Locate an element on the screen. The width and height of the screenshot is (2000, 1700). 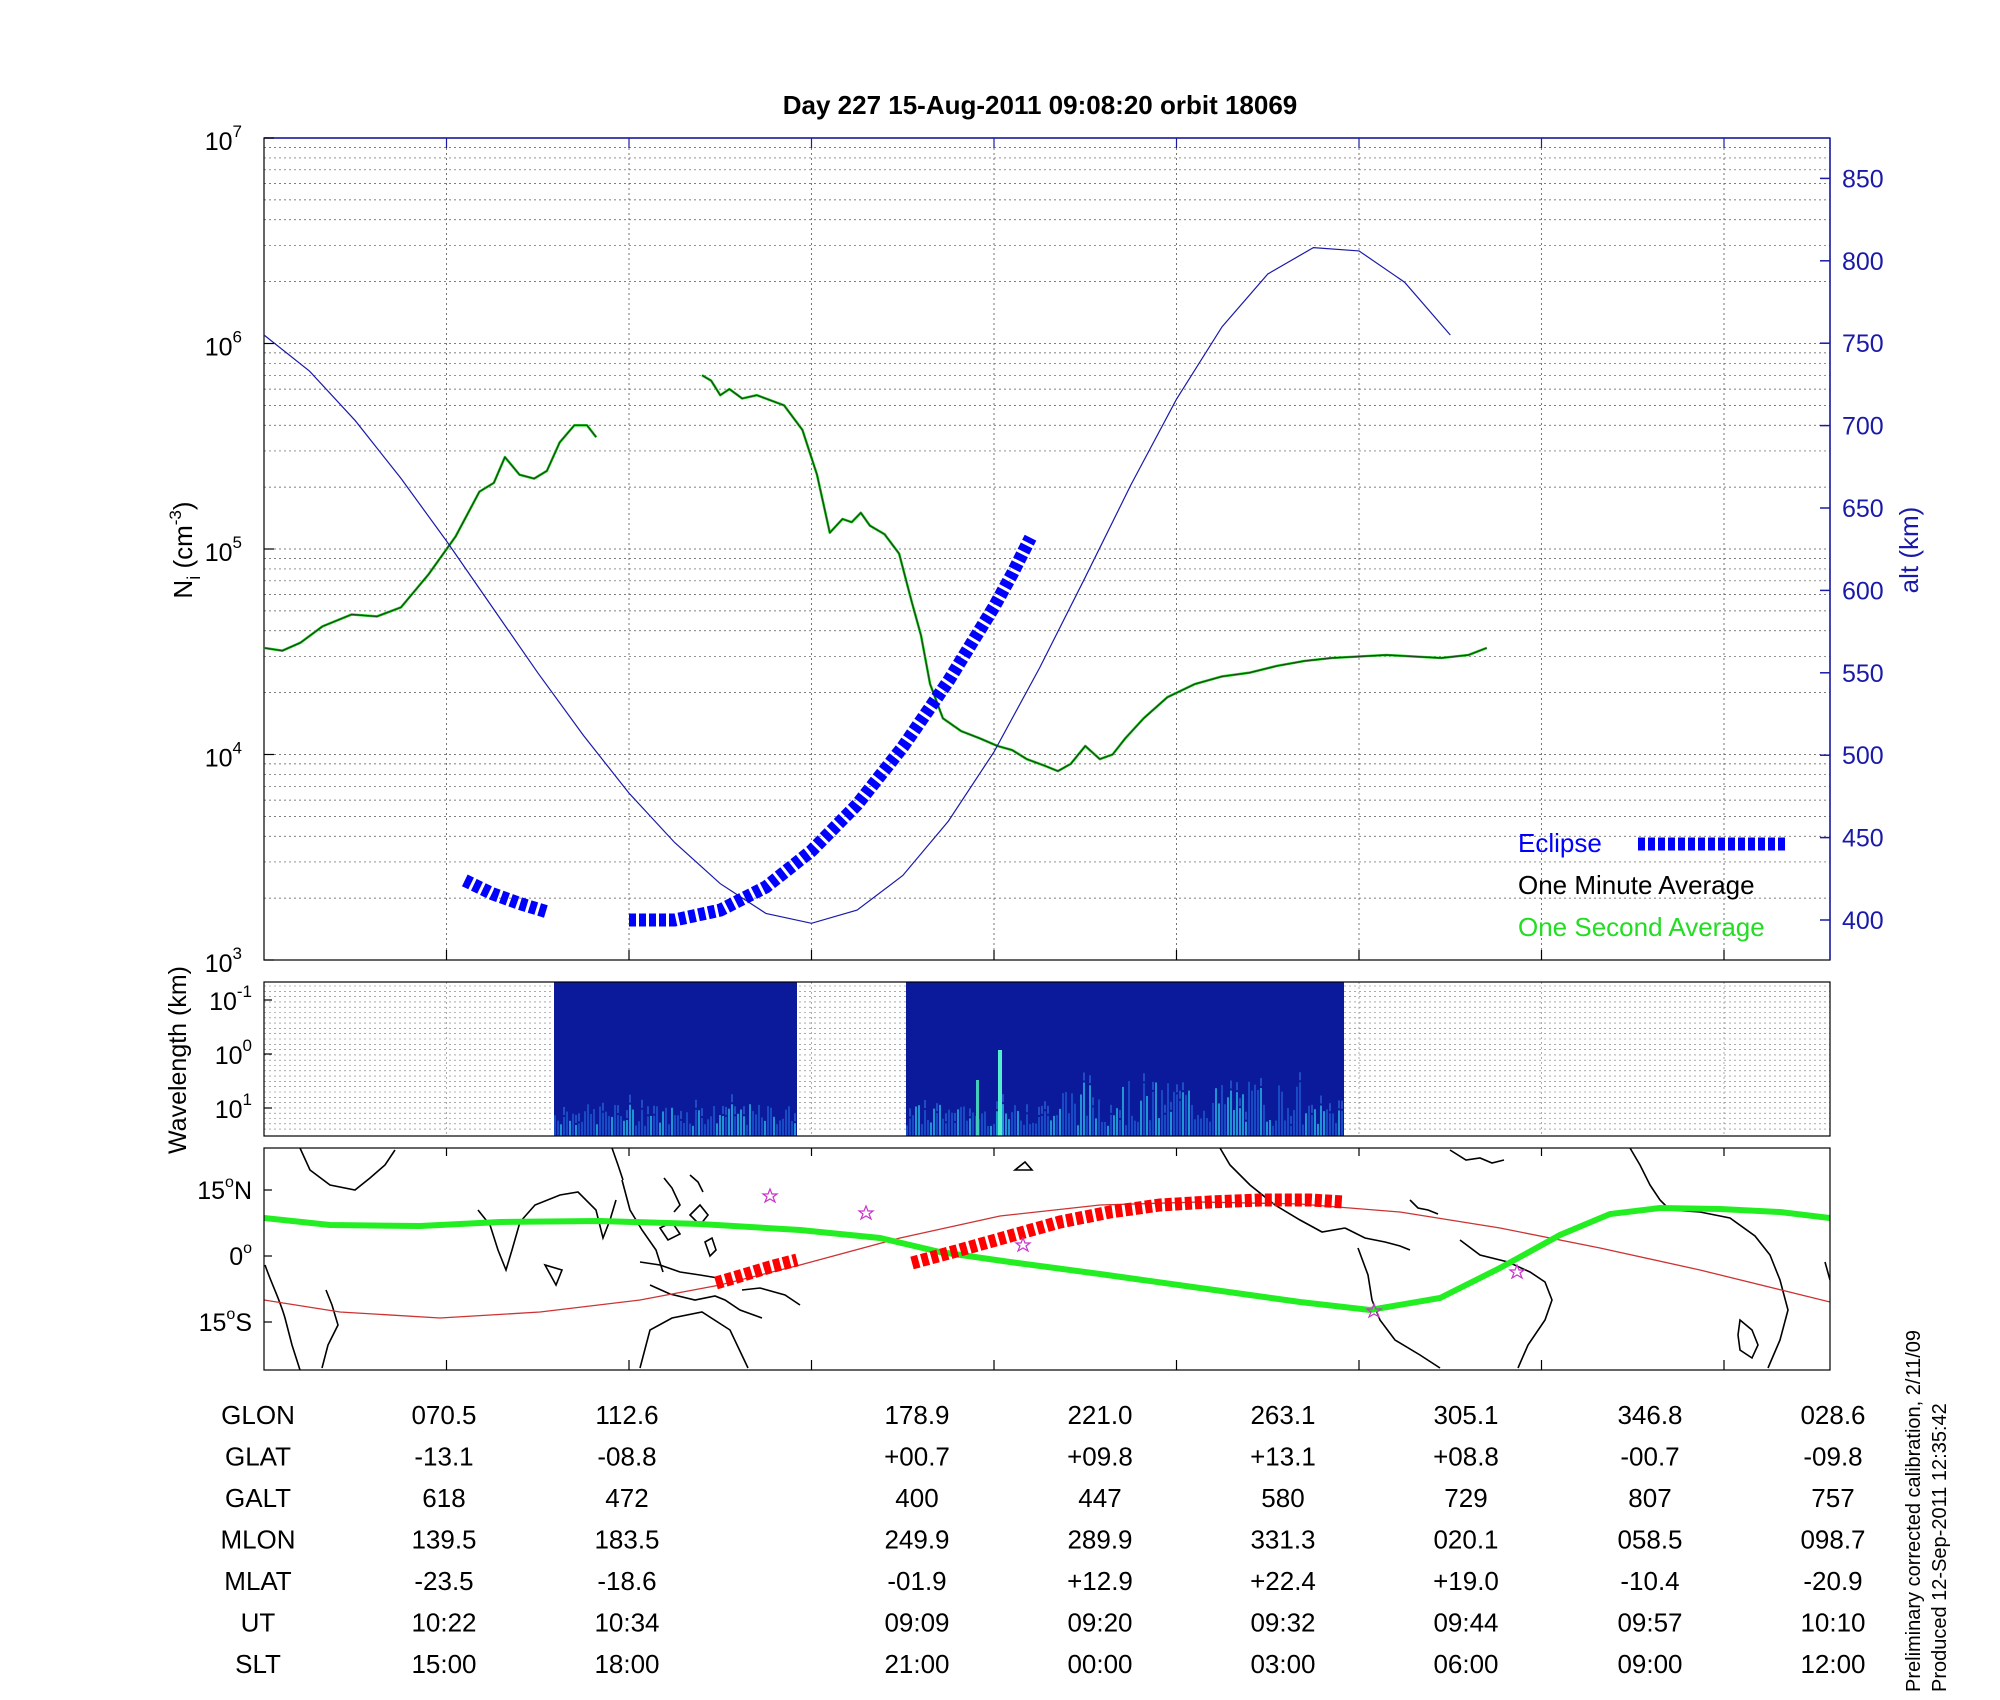
table-cell: 10:10 is located at coordinates (1832, 1623).